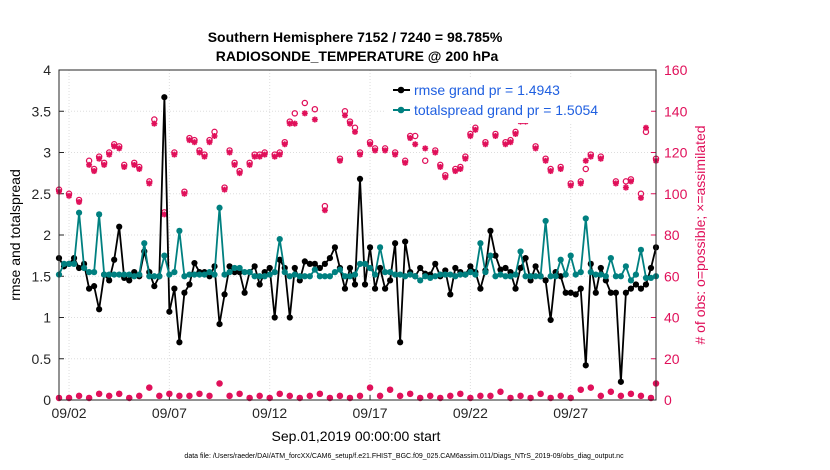  I want to click on legend-box, so click(518, 100).